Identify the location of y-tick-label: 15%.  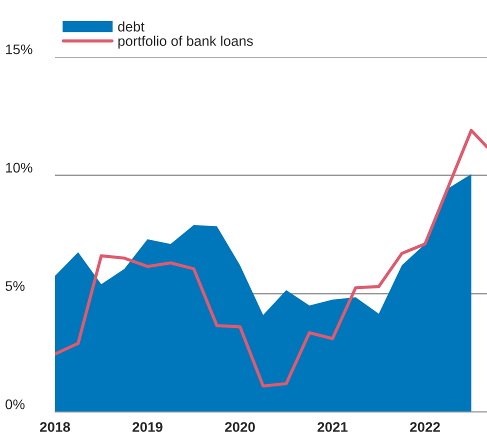
(19, 49).